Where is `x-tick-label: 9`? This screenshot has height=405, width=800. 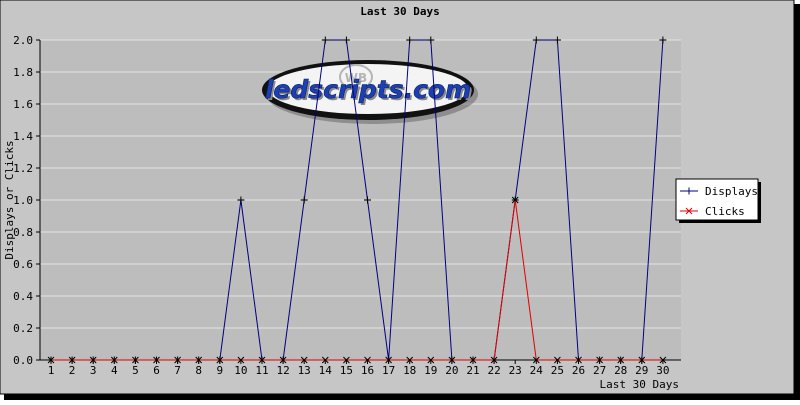
x-tick-label: 9 is located at coordinates (219, 370).